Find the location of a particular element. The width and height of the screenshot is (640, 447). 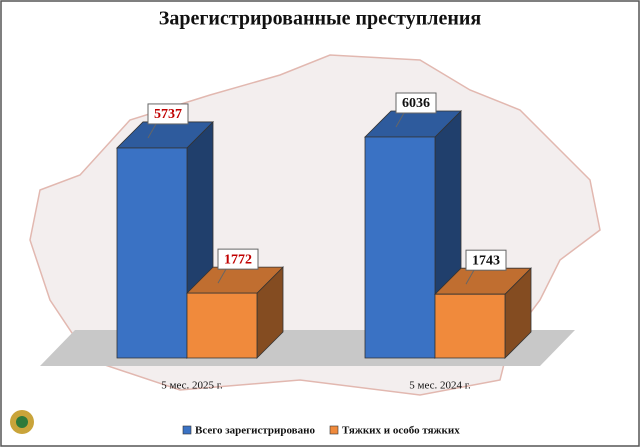

x-tick-label: 5 мес. 2025 г. is located at coordinates (192, 386).